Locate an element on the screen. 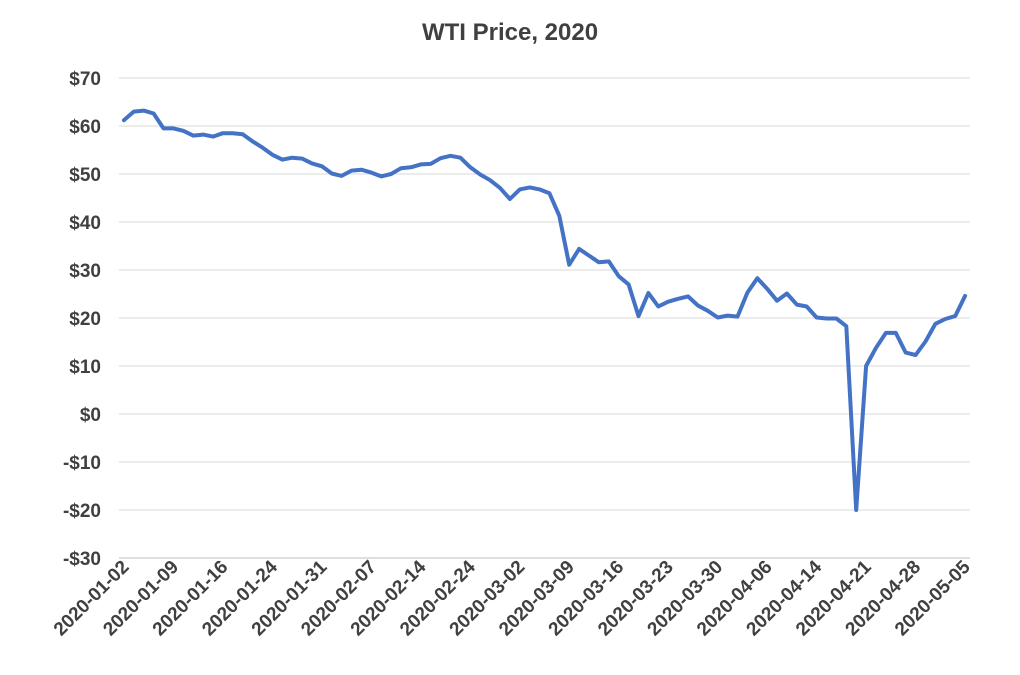  y-axis-tick-labels: $70 $60 $50 $40 $30 $20 $10 $0 -$10 -$20 -$30 is located at coordinates (82, 319).